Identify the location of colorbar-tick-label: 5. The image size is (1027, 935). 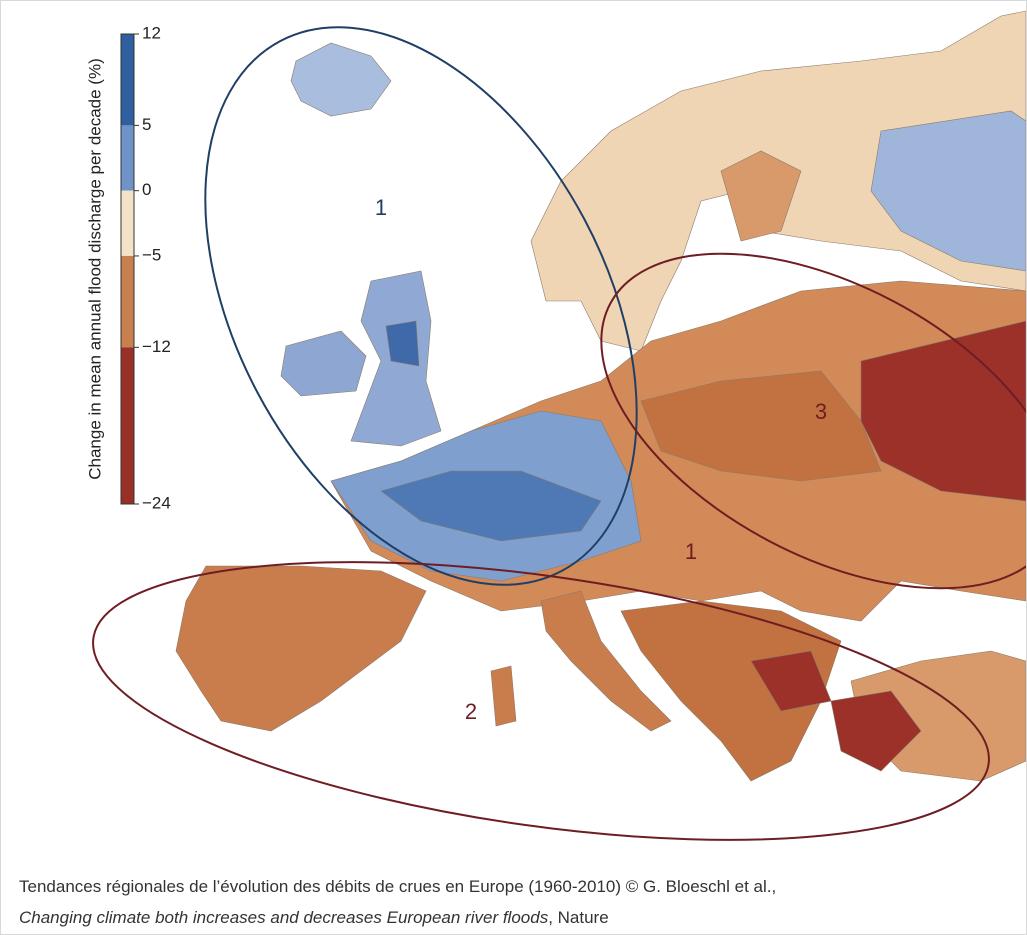
(146, 124).